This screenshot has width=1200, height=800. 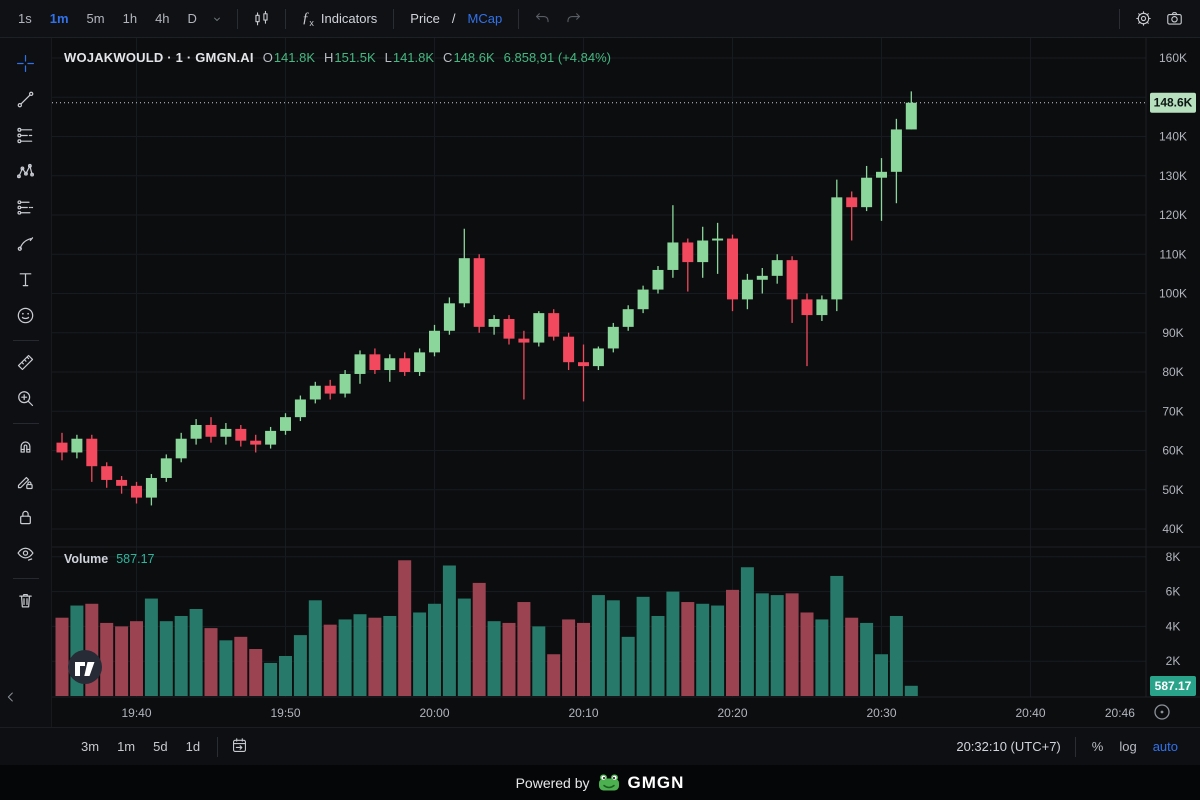 I want to click on xabcd-pattern-tool, so click(x=26, y=173).